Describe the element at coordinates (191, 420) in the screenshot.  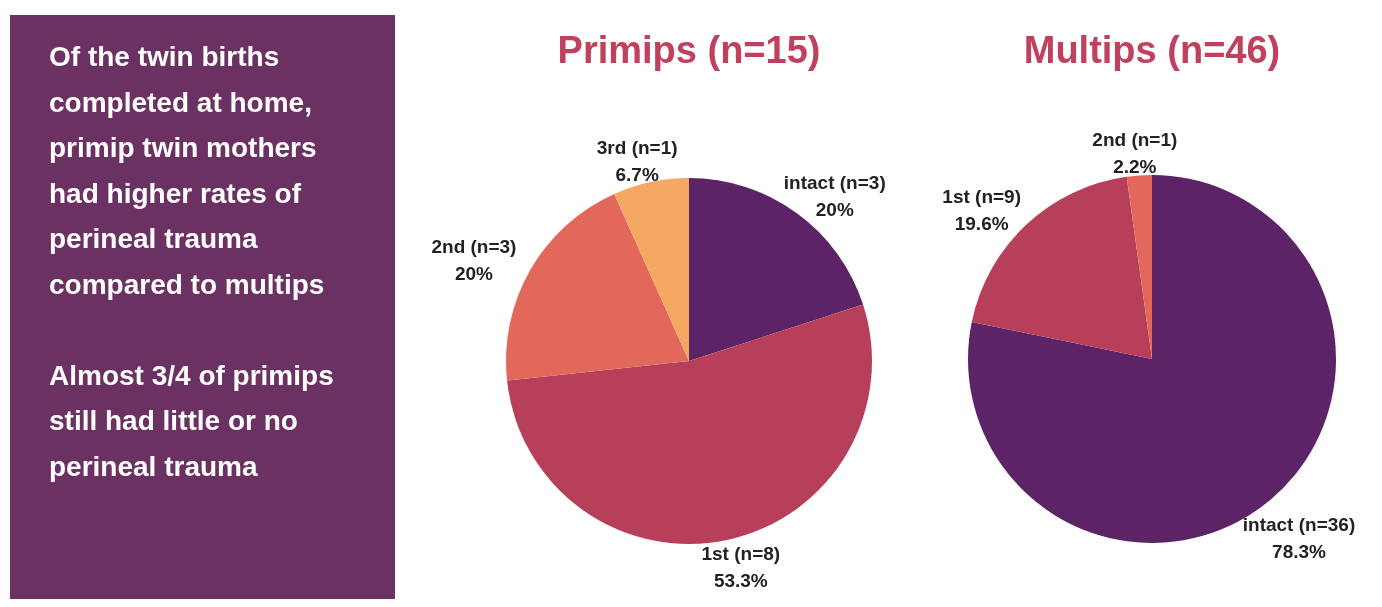
I see `text: Almost 3/4 of primips still had little or no perineal trauma` at that location.